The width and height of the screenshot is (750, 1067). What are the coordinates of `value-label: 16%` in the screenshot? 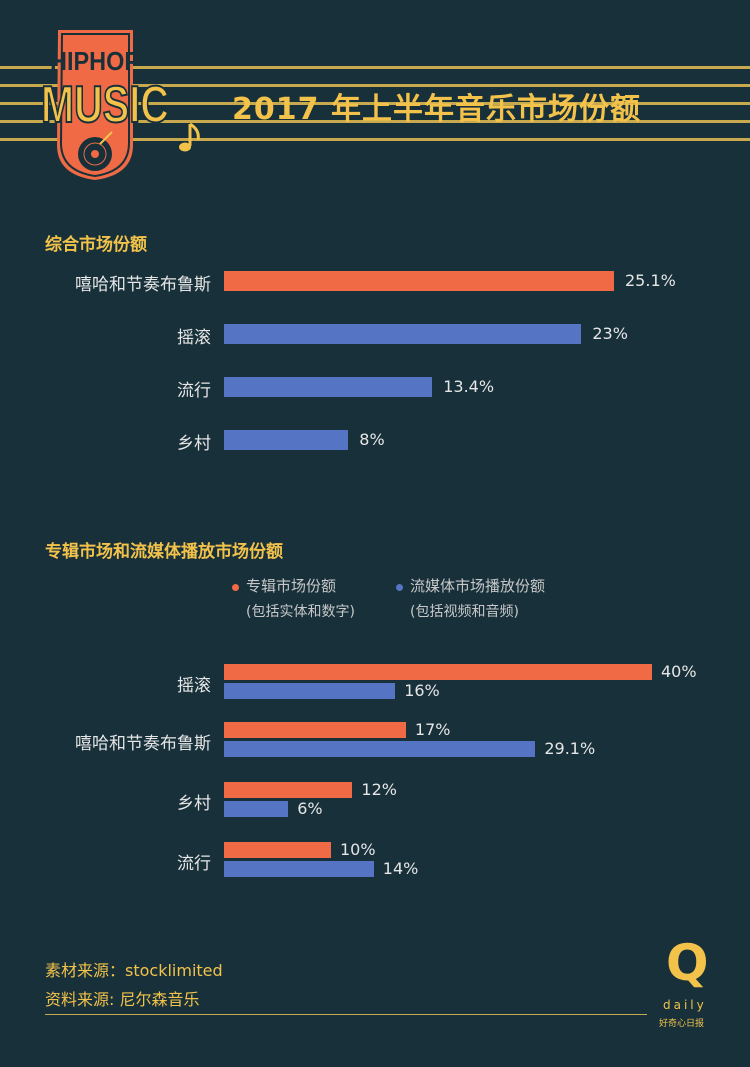 It's located at (422, 690).